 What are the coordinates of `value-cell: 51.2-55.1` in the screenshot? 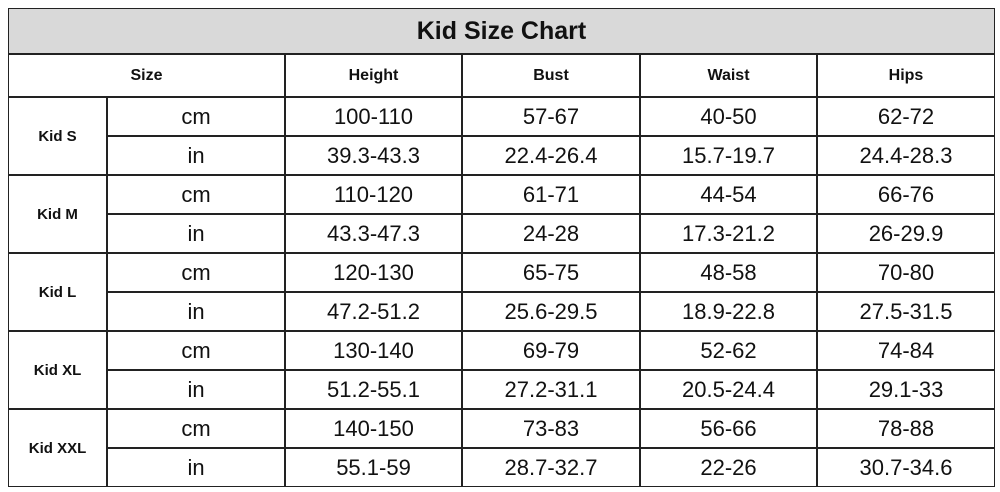 It's located at (373, 389).